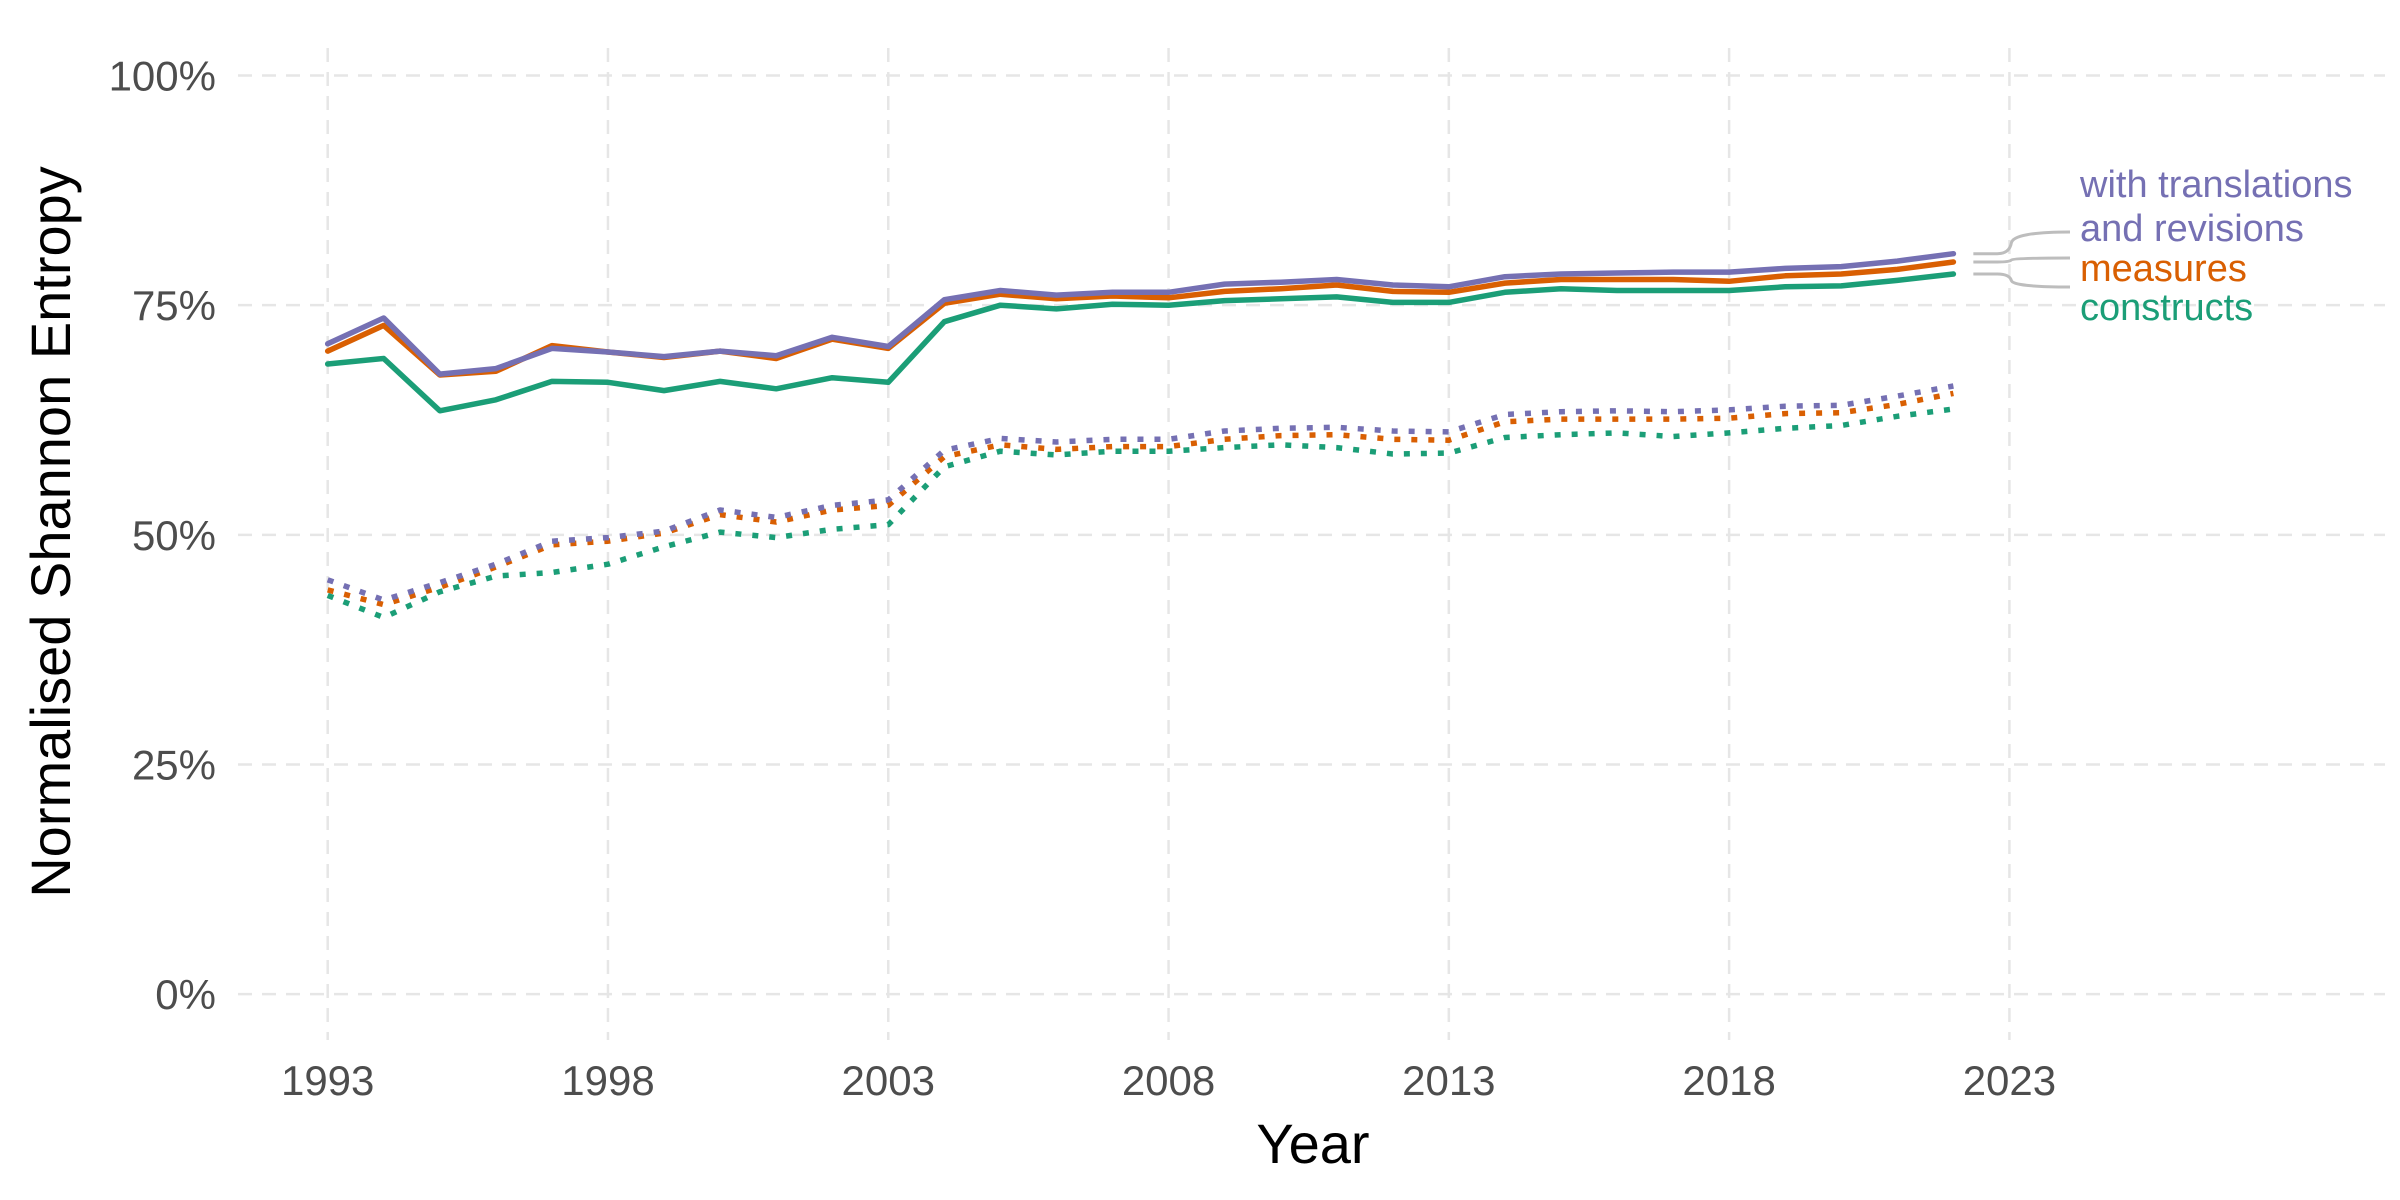  What do you see at coordinates (174, 764) in the screenshot?
I see `y-tick-label: 25%` at bounding box center [174, 764].